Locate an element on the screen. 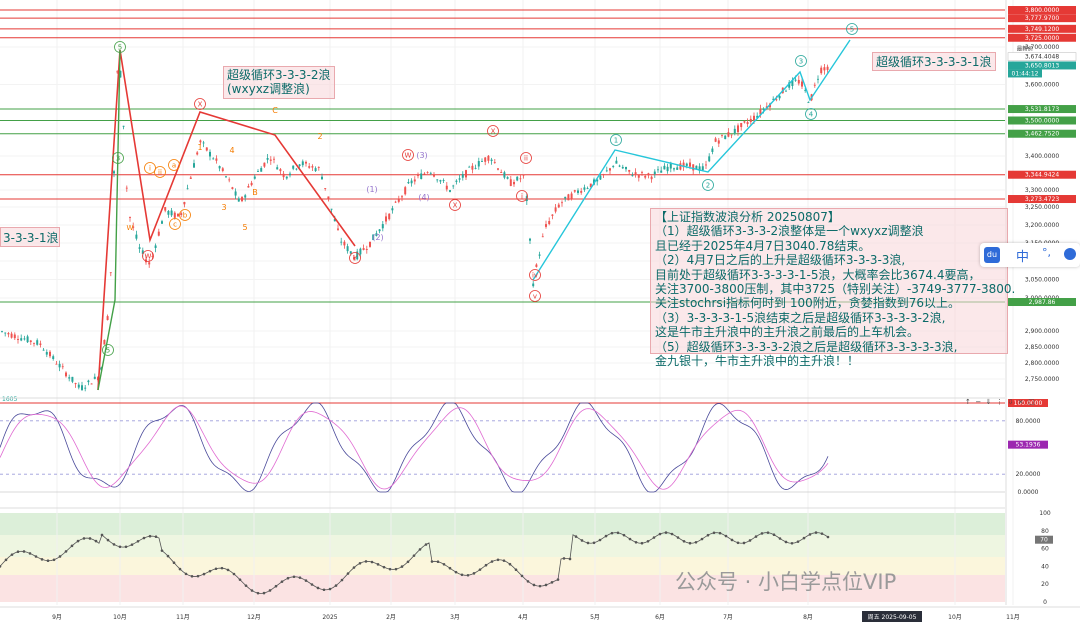 This screenshot has height=627, width=1080. price-tag-0: 3,800.0000 is located at coordinates (1042, 10).